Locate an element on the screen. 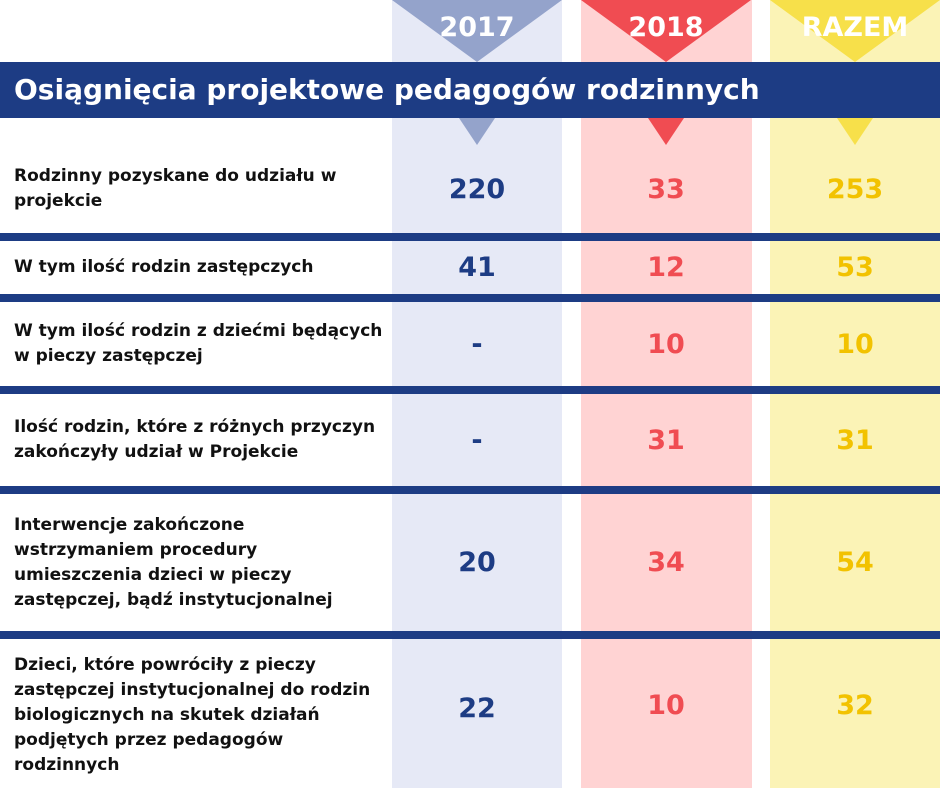 The height and width of the screenshot is (788, 940). value-2018: 34 is located at coordinates (666, 562).